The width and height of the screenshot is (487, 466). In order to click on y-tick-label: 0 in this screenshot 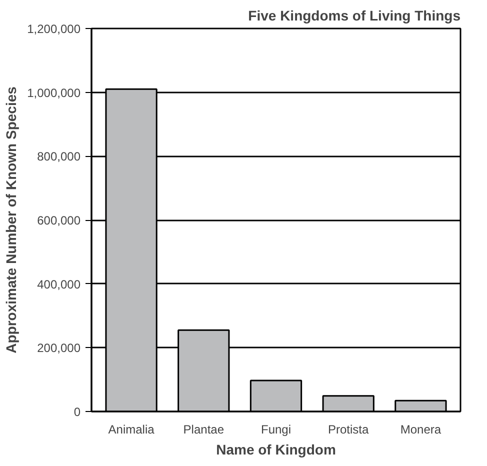, I will do `click(77, 412)`.